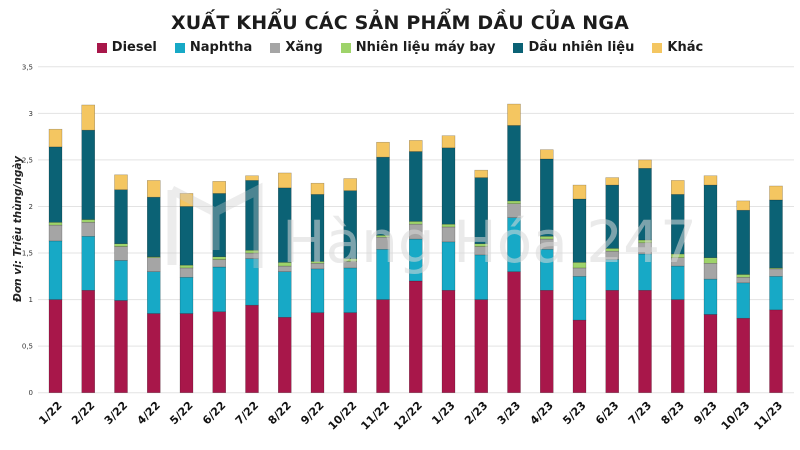 This screenshot has width=800, height=450. I want to click on legend-item-other: Khác, so click(677, 47).